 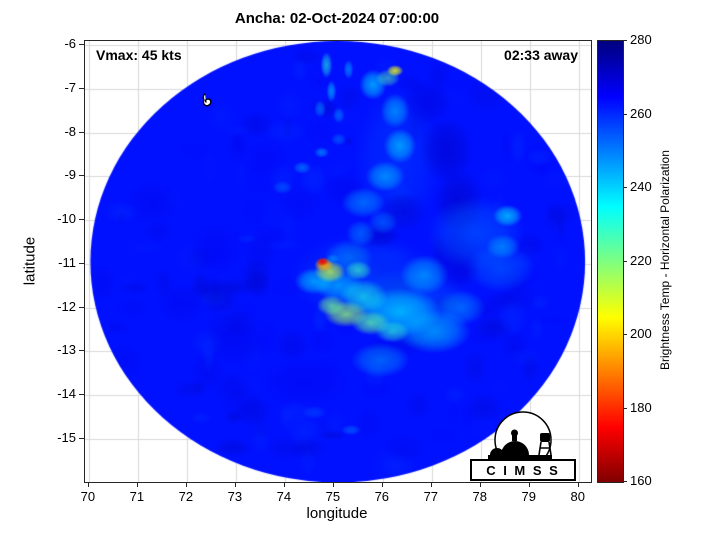 What do you see at coordinates (70, 88) in the screenshot?
I see `y-tick-label: -7` at bounding box center [70, 88].